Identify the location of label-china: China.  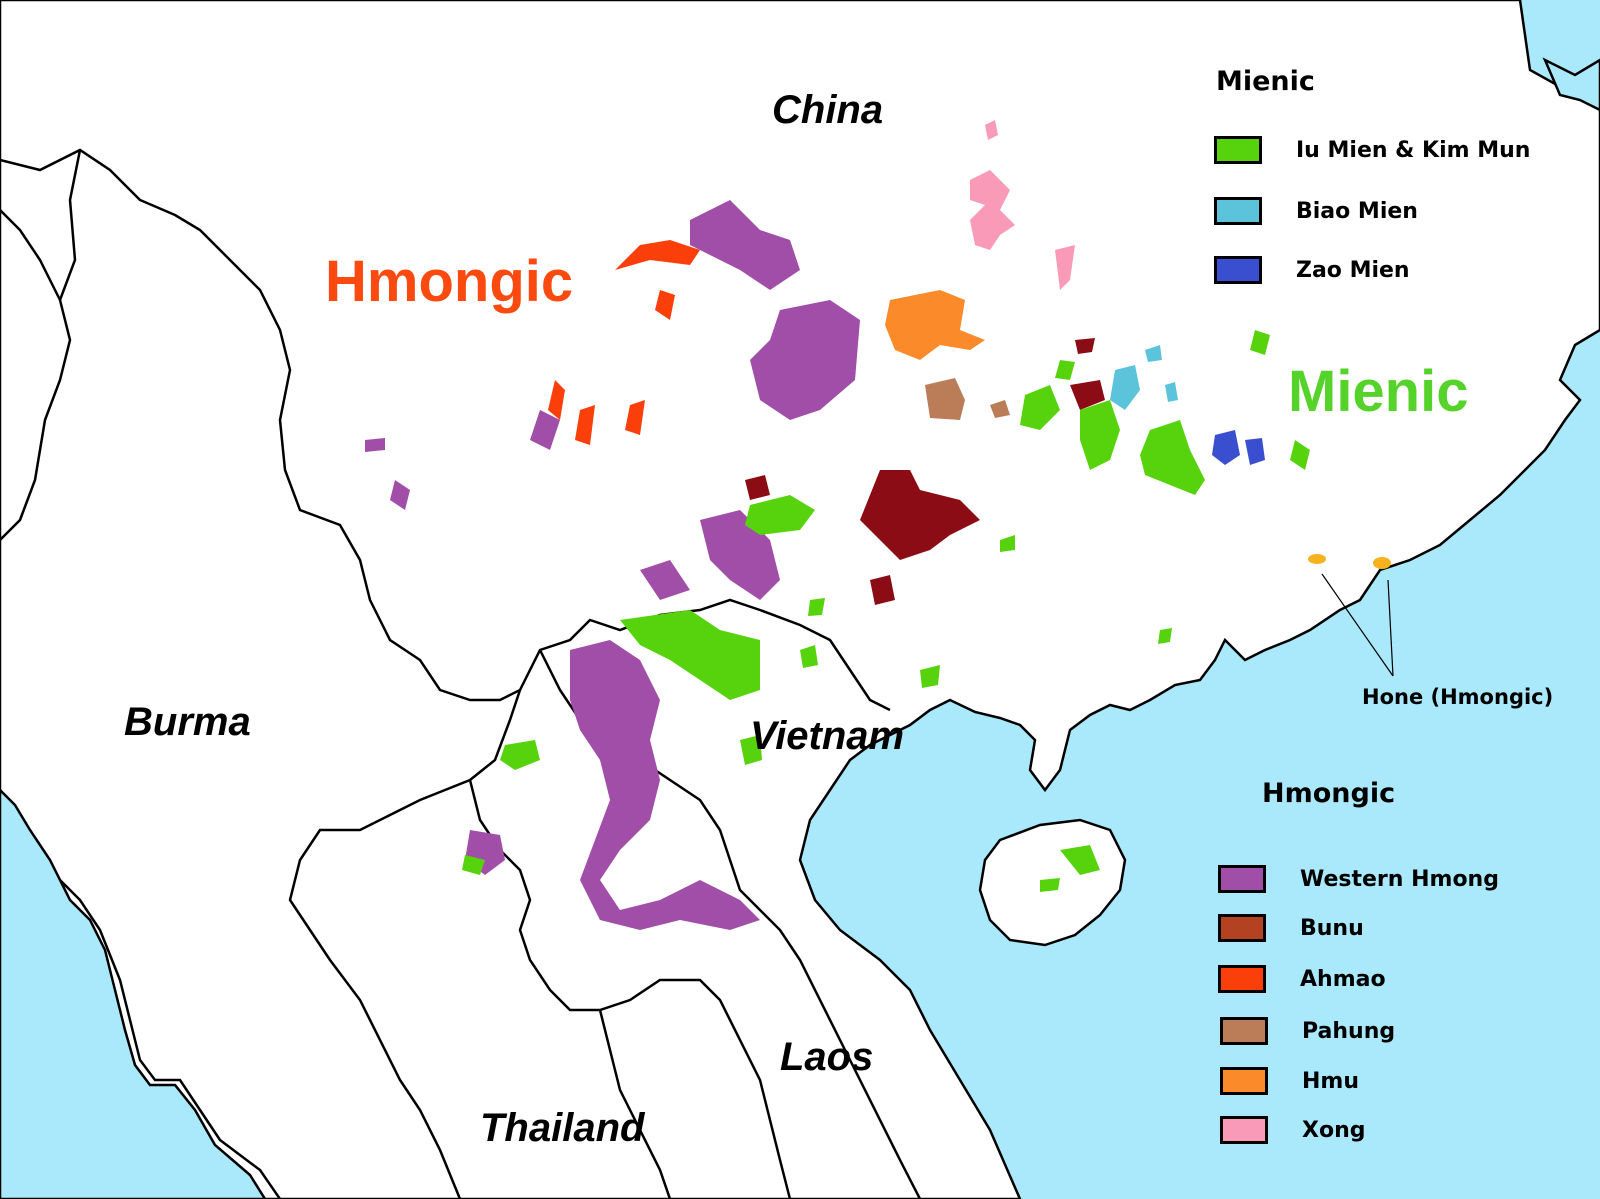
(828, 110).